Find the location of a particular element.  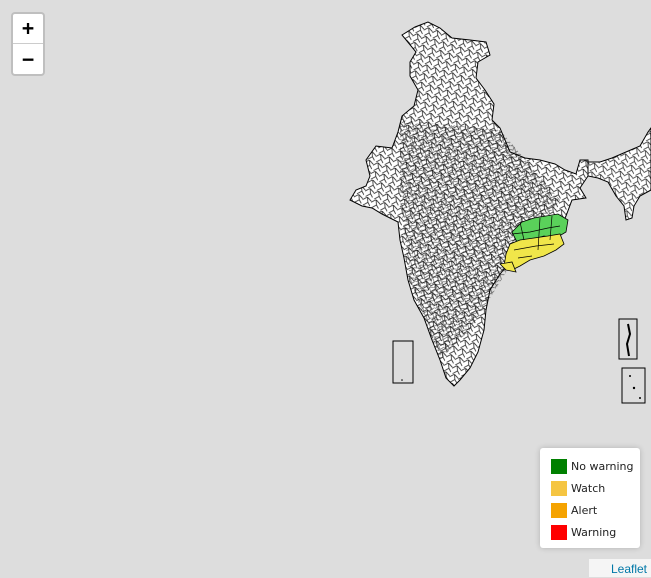

legend-item-warning: Warning is located at coordinates (595, 532).